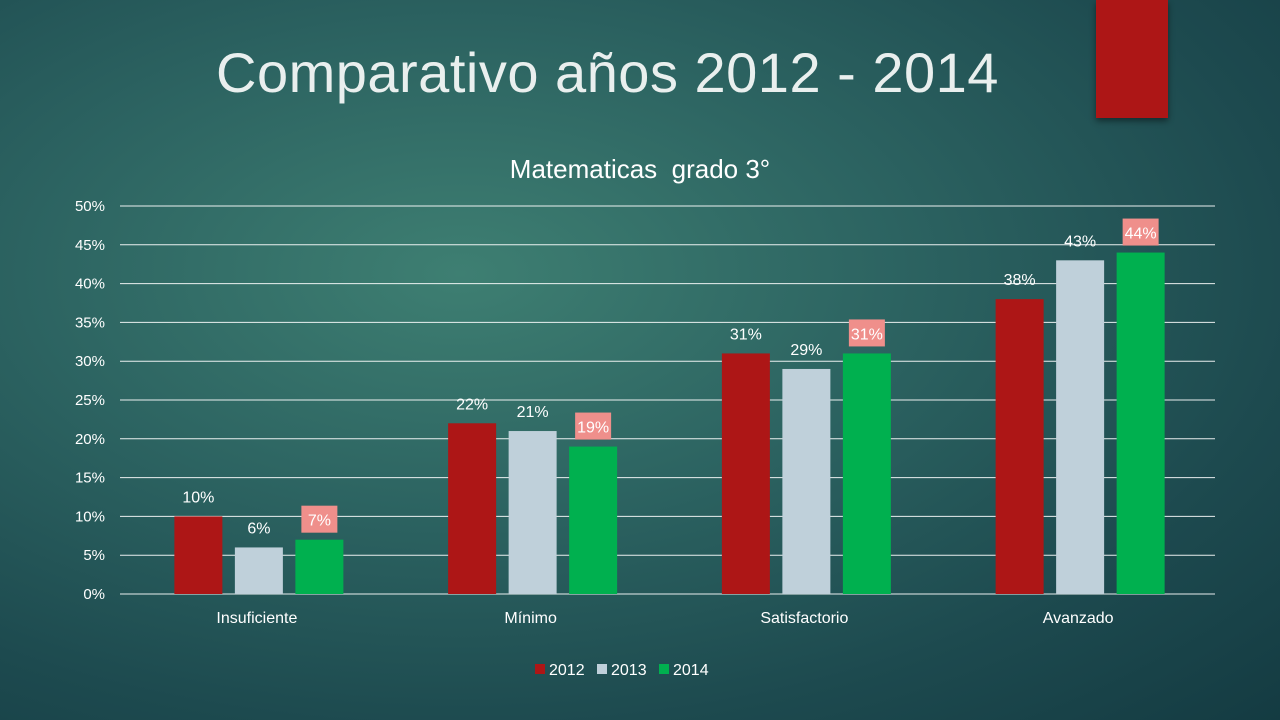 The height and width of the screenshot is (720, 1280). I want to click on y-tick-label: 10%, so click(90, 516).